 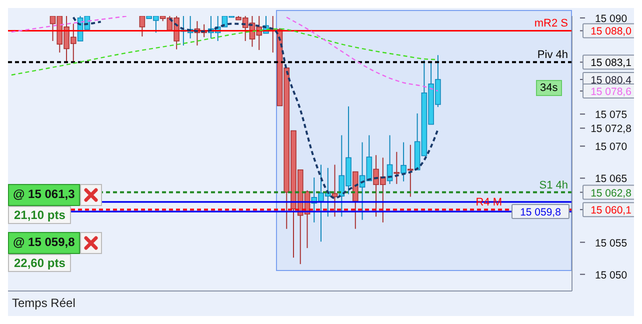 I want to click on annotation: @ 15 059,8, so click(x=44, y=243).